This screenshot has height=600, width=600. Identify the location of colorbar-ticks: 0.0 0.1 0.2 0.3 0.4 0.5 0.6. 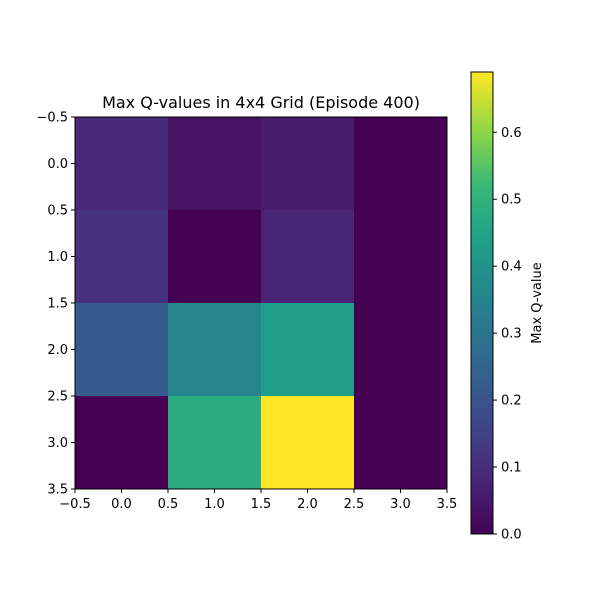
(507, 334).